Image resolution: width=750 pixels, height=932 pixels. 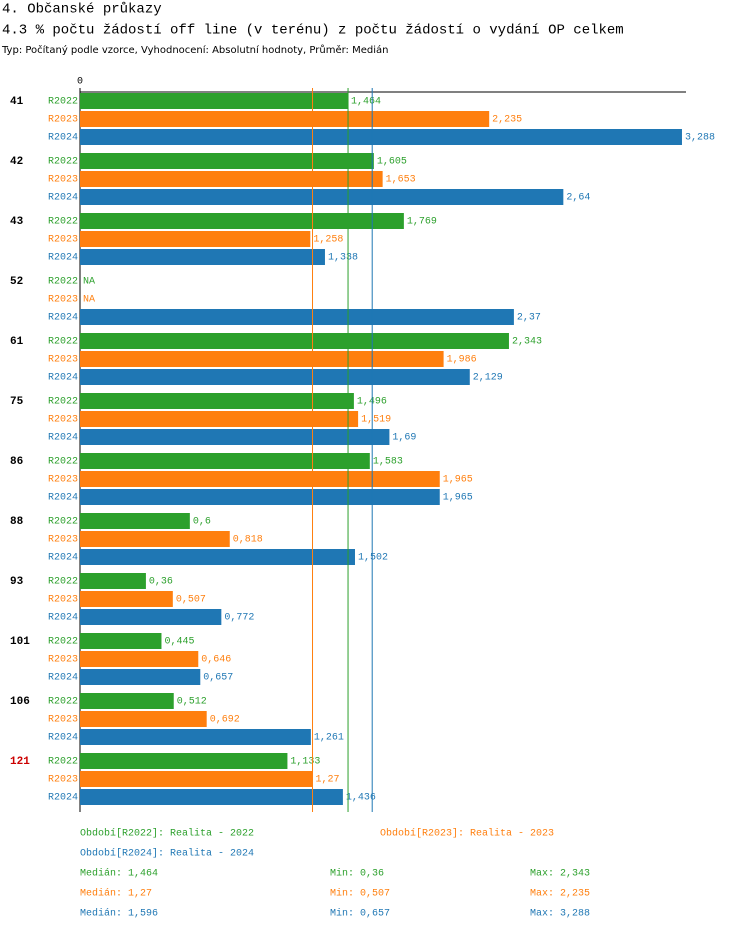 I want to click on section-title: 4. Občanské průkazy, so click(x=82, y=10).